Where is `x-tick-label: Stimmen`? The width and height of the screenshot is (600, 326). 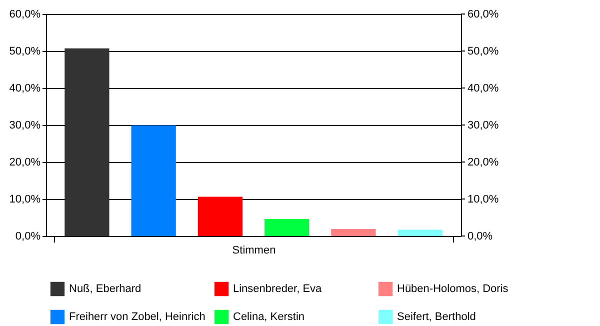
x-tick-label: Stimmen is located at coordinates (254, 250).